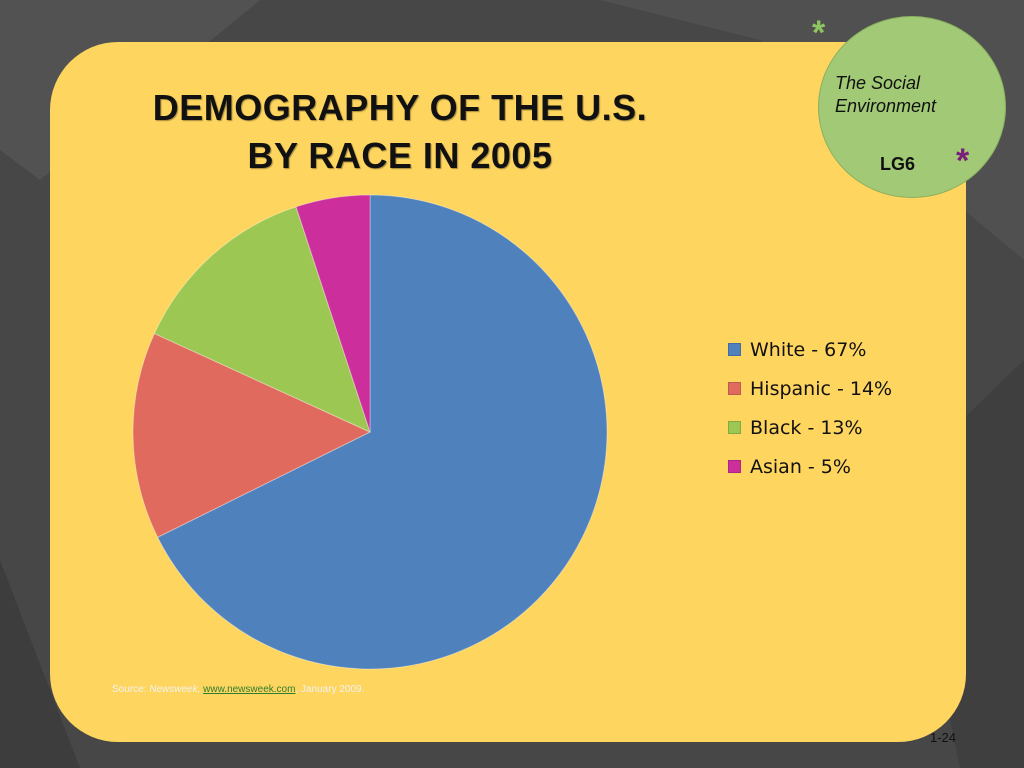 Image resolution: width=1024 pixels, height=768 pixels. I want to click on legend-swatch-white, so click(734, 349).